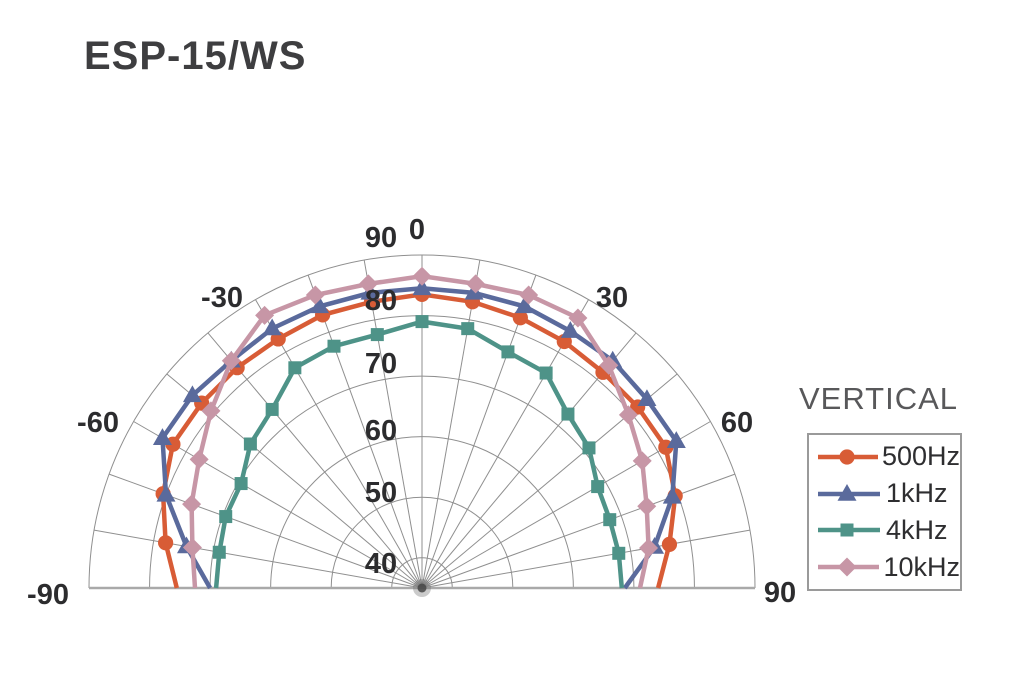  I want to click on legend-item-1khz: 1kHz, so click(888, 494).